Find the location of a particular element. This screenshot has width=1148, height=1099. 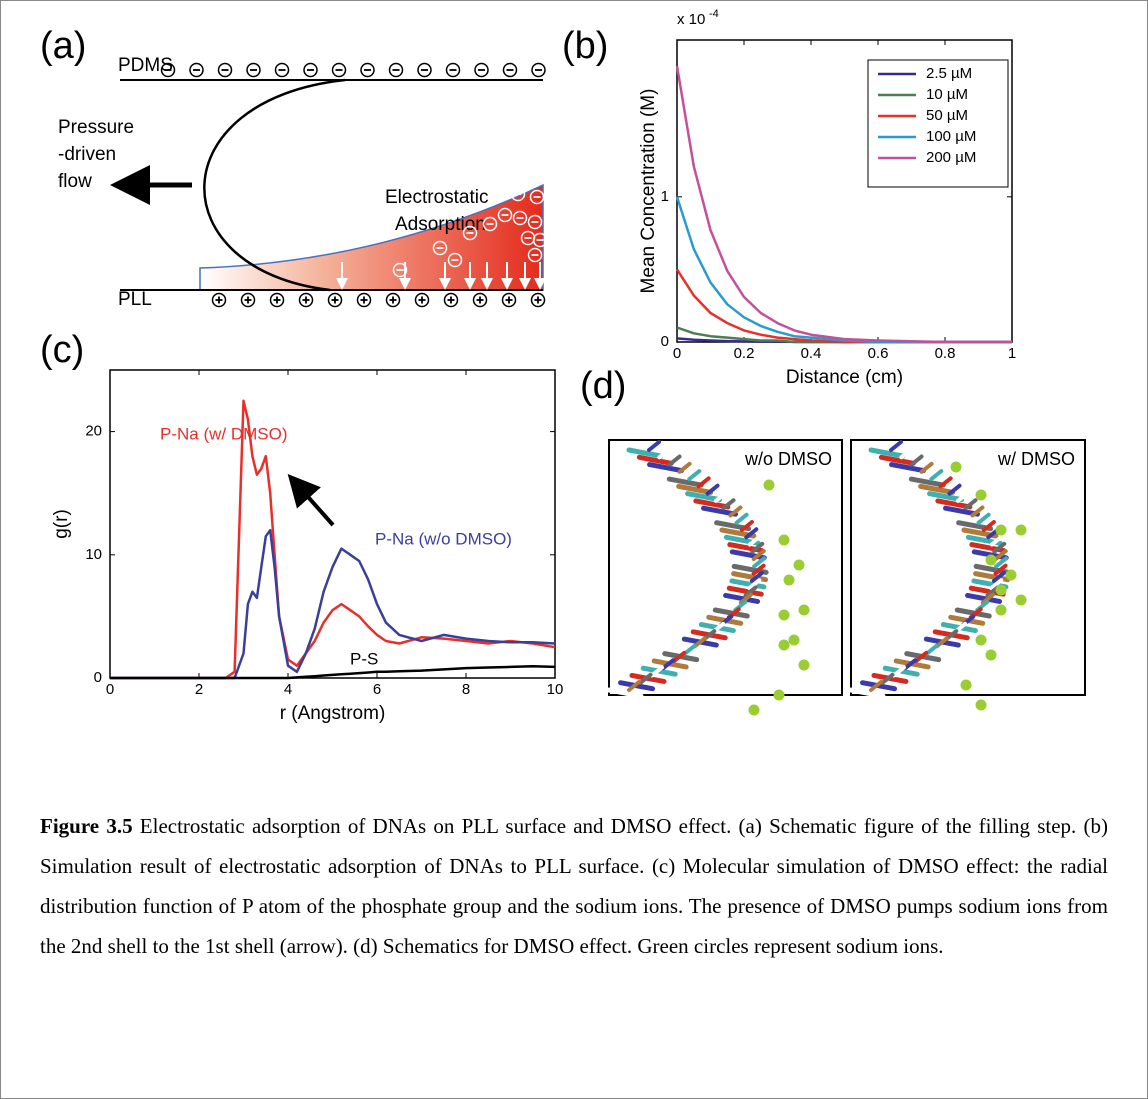

x-tick-label: 10 is located at coordinates (555, 689).